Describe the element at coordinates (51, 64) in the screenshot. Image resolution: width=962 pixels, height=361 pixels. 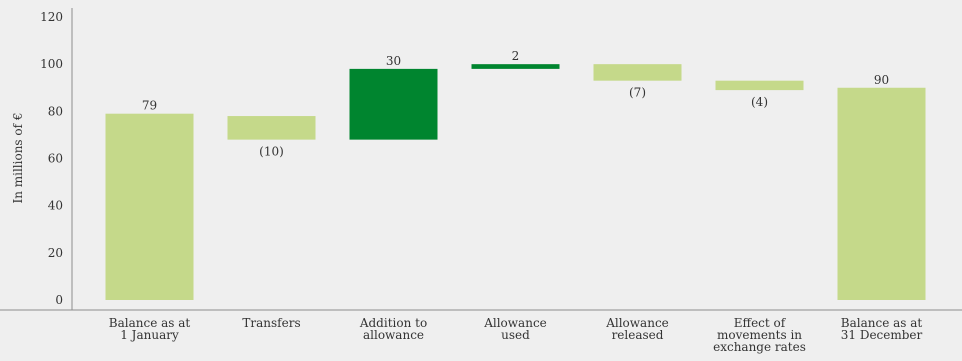
I see `y-tick-label: 100` at that location.